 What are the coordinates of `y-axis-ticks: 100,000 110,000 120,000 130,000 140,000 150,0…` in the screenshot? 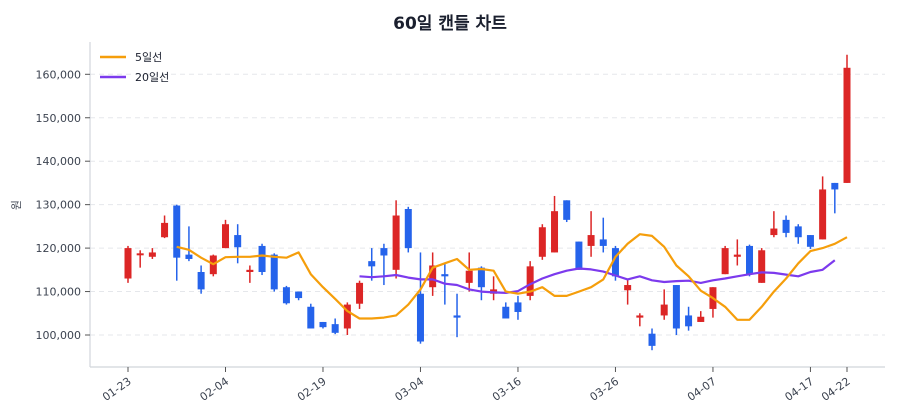 It's located at (63, 205).